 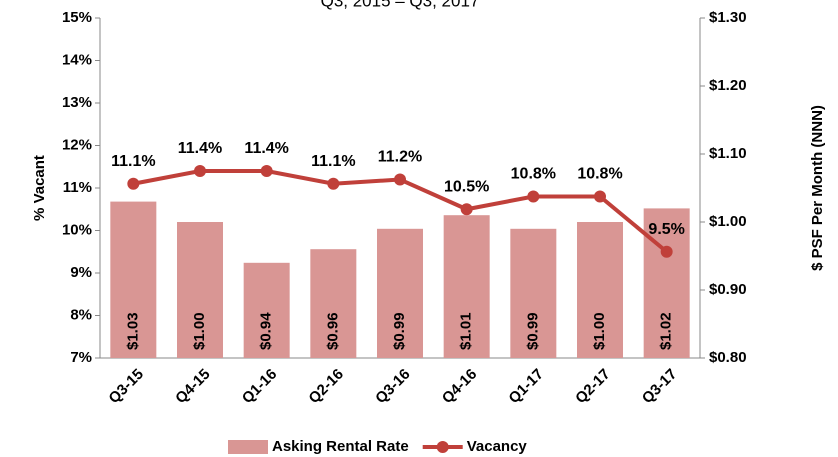 What do you see at coordinates (728, 221) in the screenshot?
I see `y2-tick-label: $1.00` at bounding box center [728, 221].